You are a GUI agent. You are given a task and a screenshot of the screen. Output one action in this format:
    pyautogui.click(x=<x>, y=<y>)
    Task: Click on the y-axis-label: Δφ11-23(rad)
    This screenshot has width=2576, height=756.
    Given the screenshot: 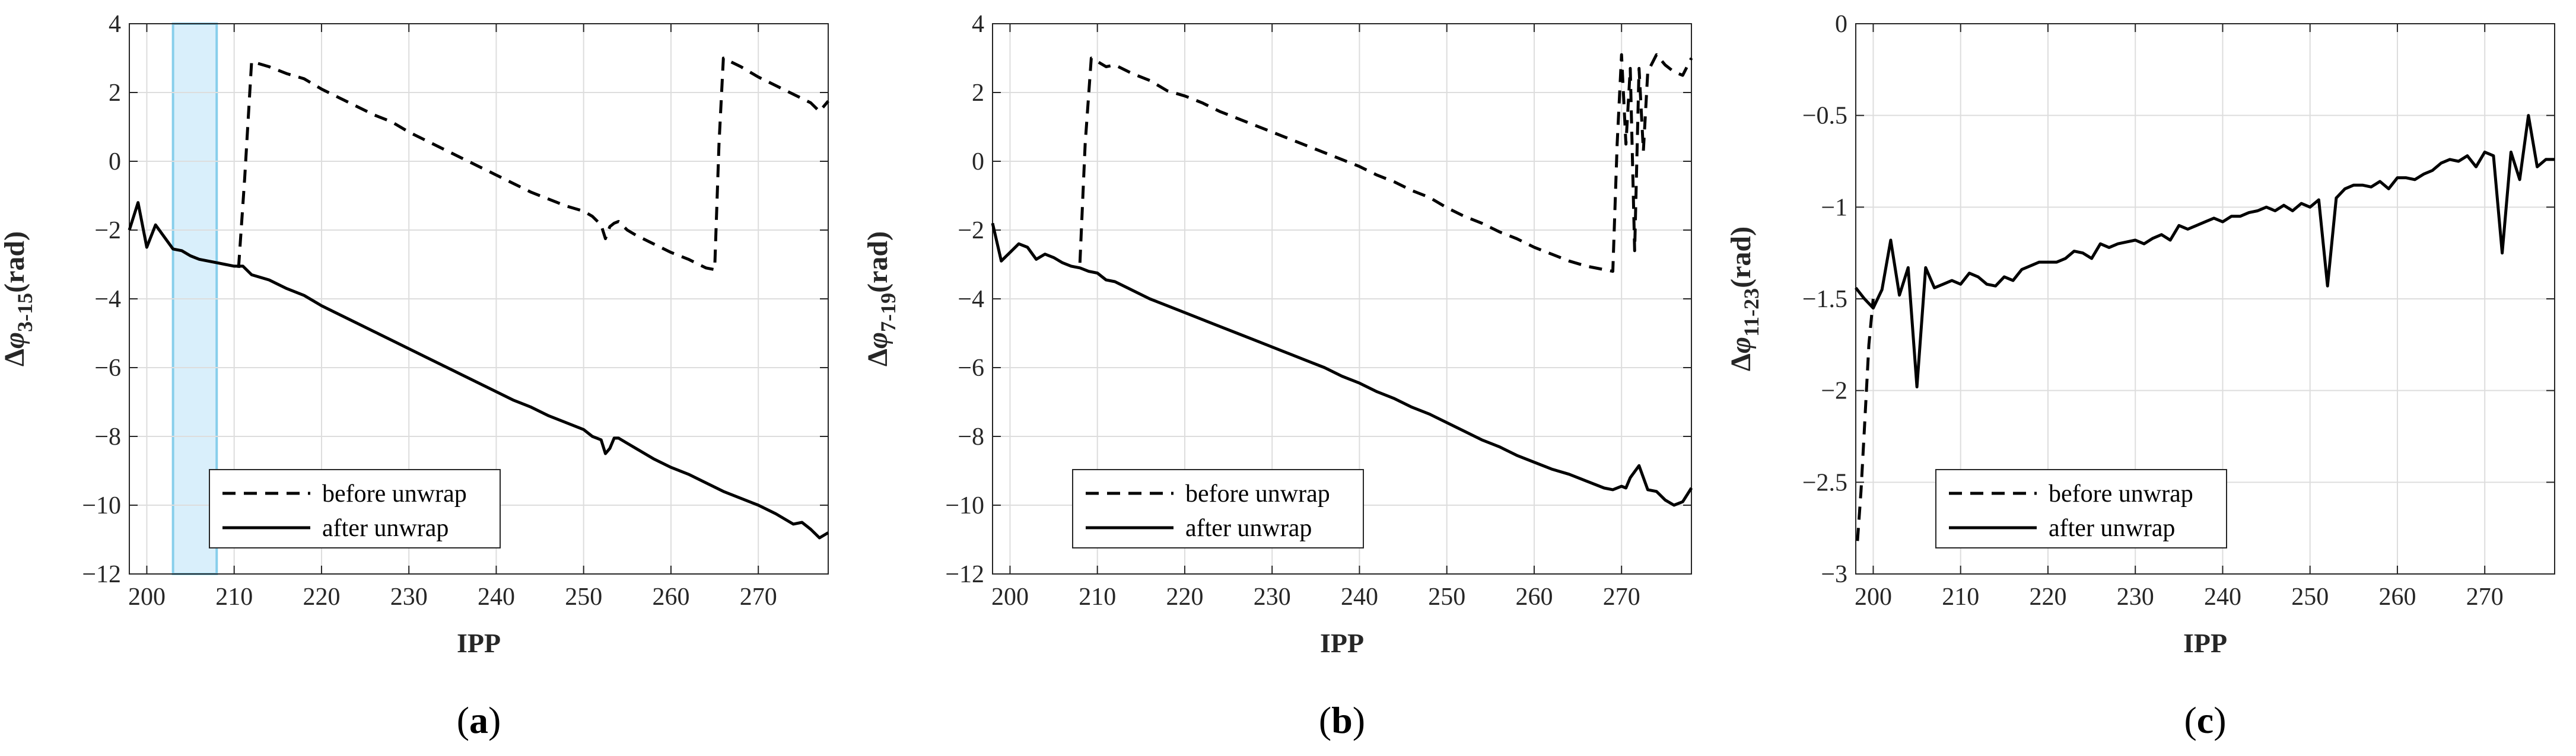 What is the action you would take?
    pyautogui.click(x=1744, y=299)
    